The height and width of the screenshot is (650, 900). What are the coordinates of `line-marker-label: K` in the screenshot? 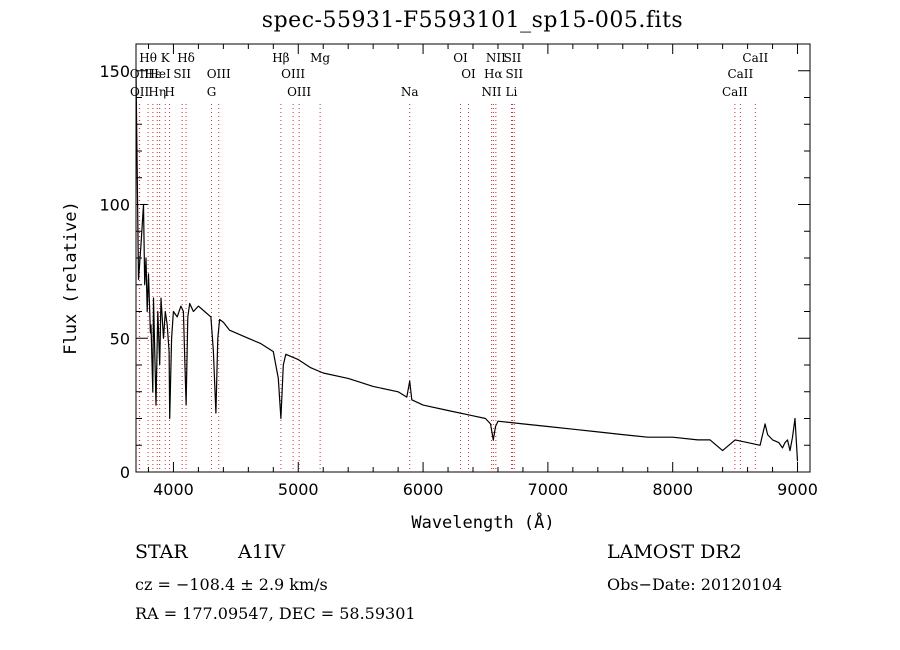 It's located at (166, 58).